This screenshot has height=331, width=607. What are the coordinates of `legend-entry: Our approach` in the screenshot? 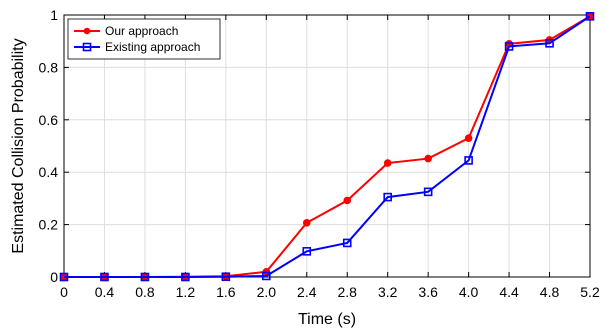 It's located at (126, 31).